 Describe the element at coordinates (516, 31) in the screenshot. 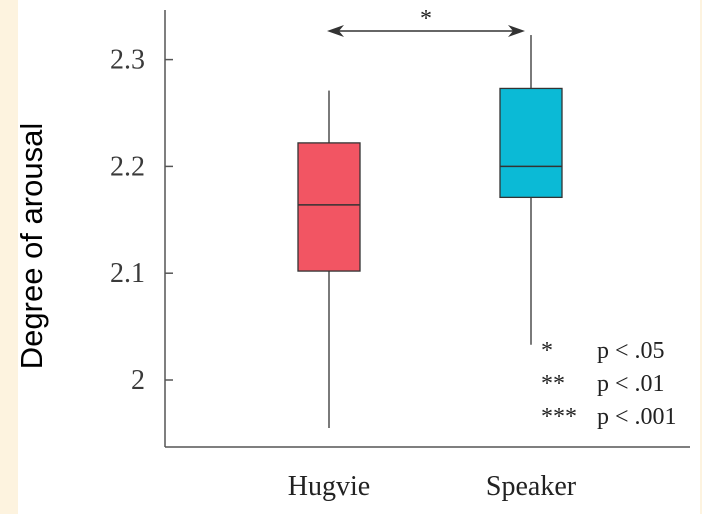

I see `arrow-head-right-icon` at that location.